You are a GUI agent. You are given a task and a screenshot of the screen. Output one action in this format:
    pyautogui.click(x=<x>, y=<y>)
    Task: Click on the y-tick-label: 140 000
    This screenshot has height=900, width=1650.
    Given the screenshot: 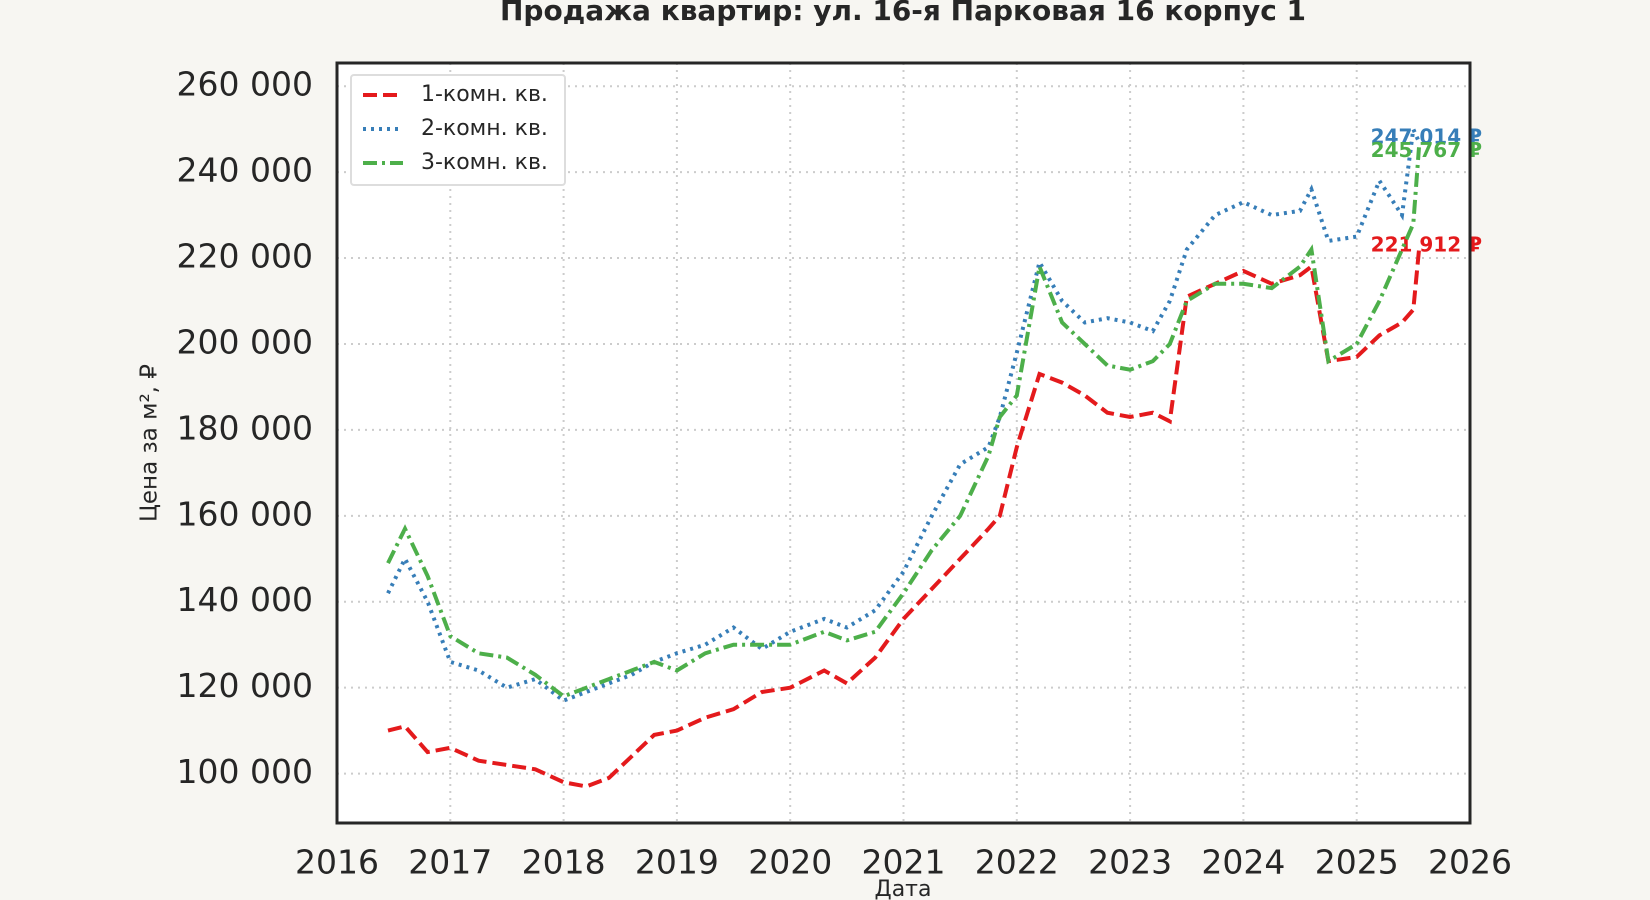 What is the action you would take?
    pyautogui.click(x=245, y=599)
    